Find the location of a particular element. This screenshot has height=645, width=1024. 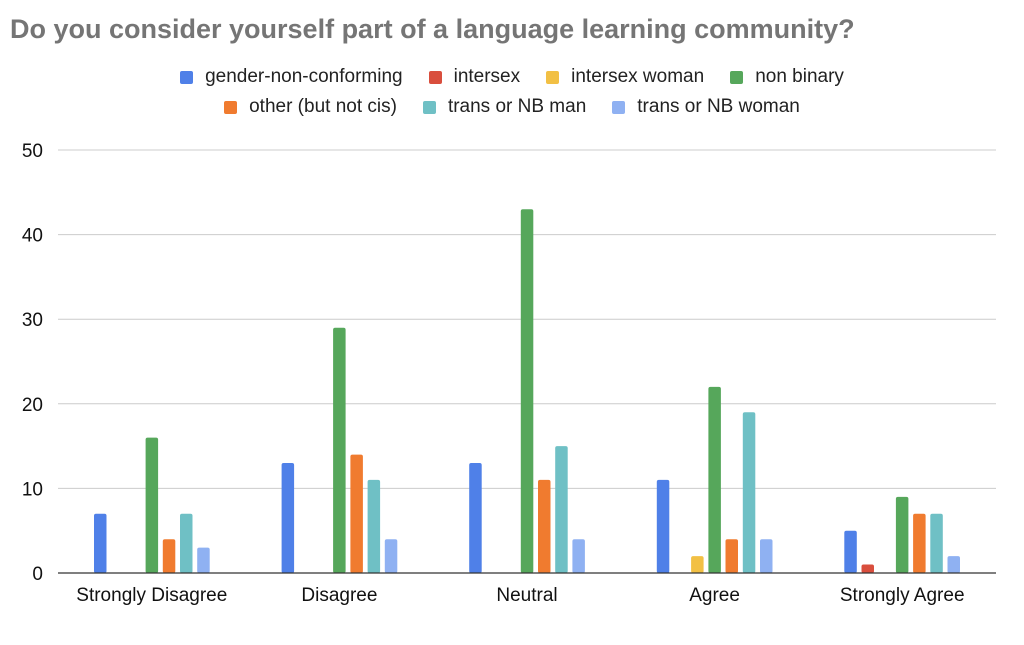

legend-item-other-but-not-cis: other (but not cis) is located at coordinates (310, 107).